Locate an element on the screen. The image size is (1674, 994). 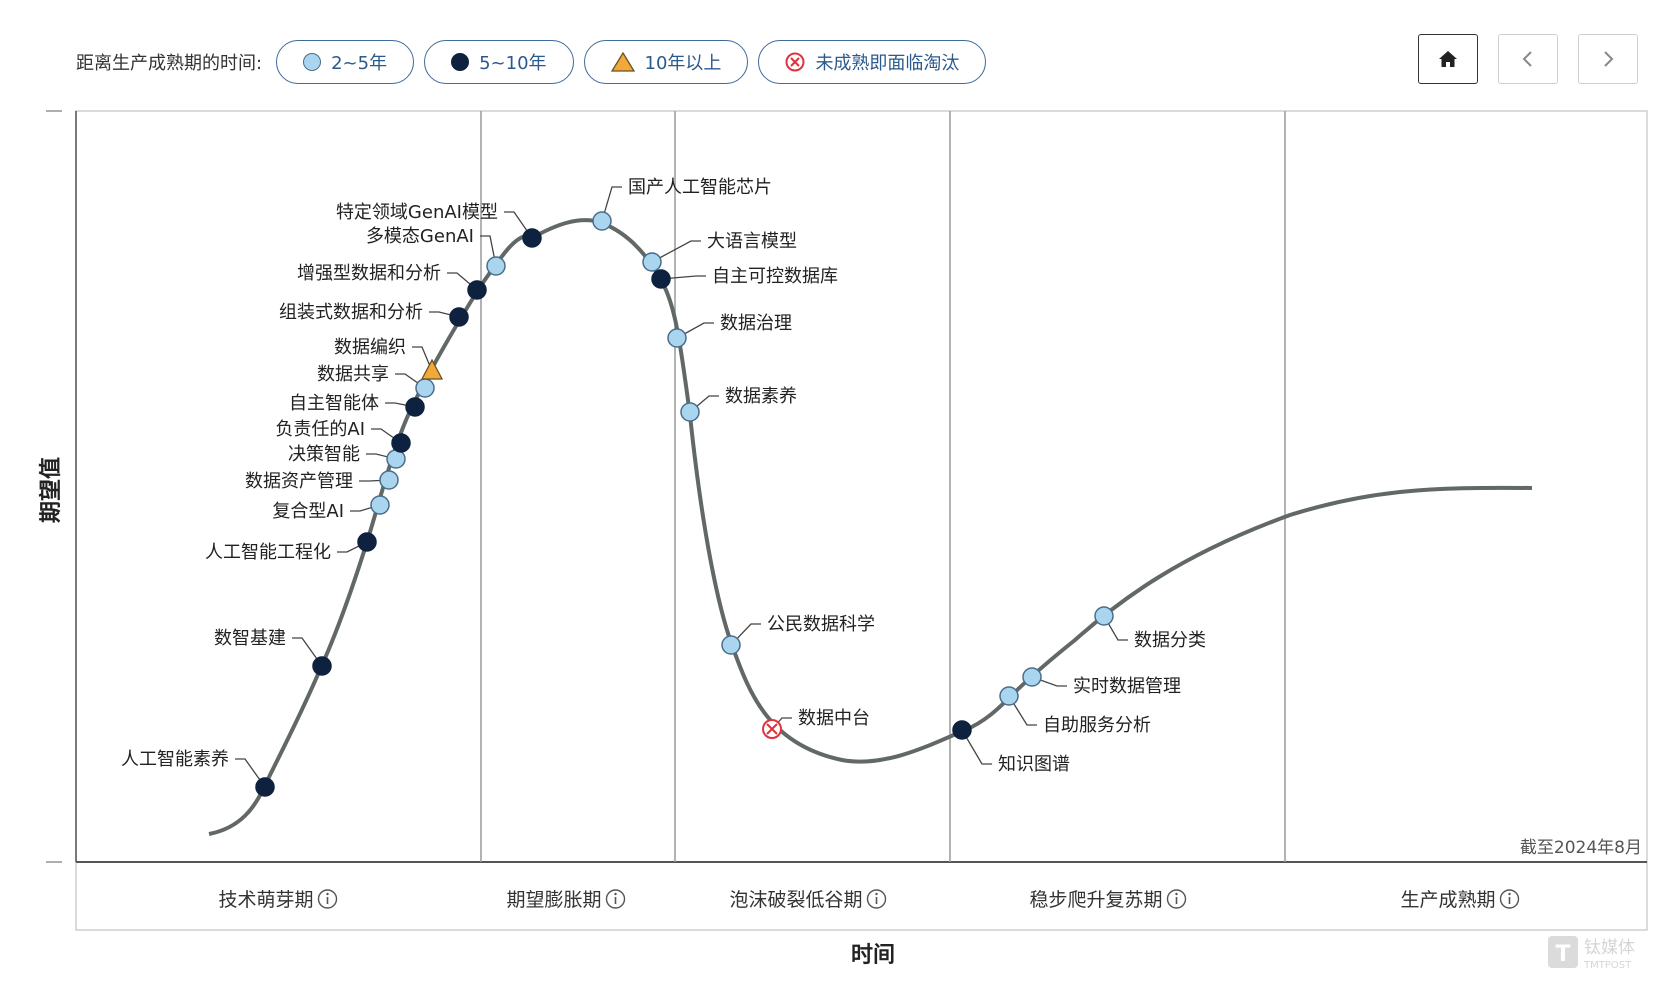
legend-filter-2-5-years: 2~5年 is located at coordinates (345, 62).